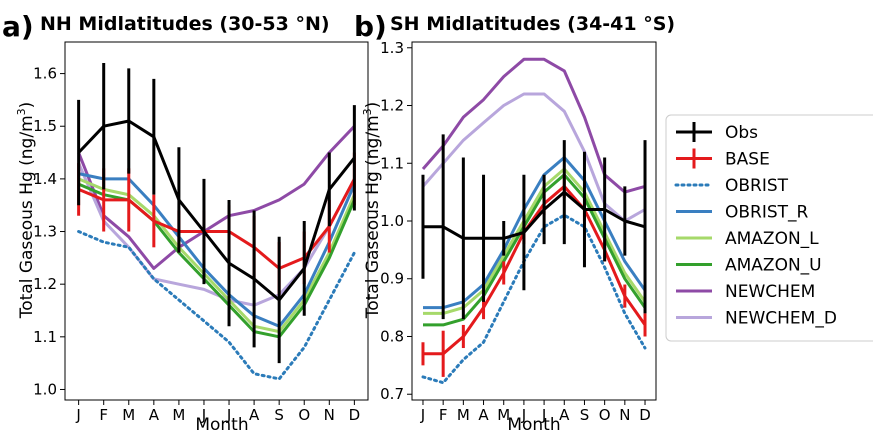 The width and height of the screenshot is (873, 439). Describe the element at coordinates (45, 179) in the screenshot. I see `ytick-label: 1.4` at that location.